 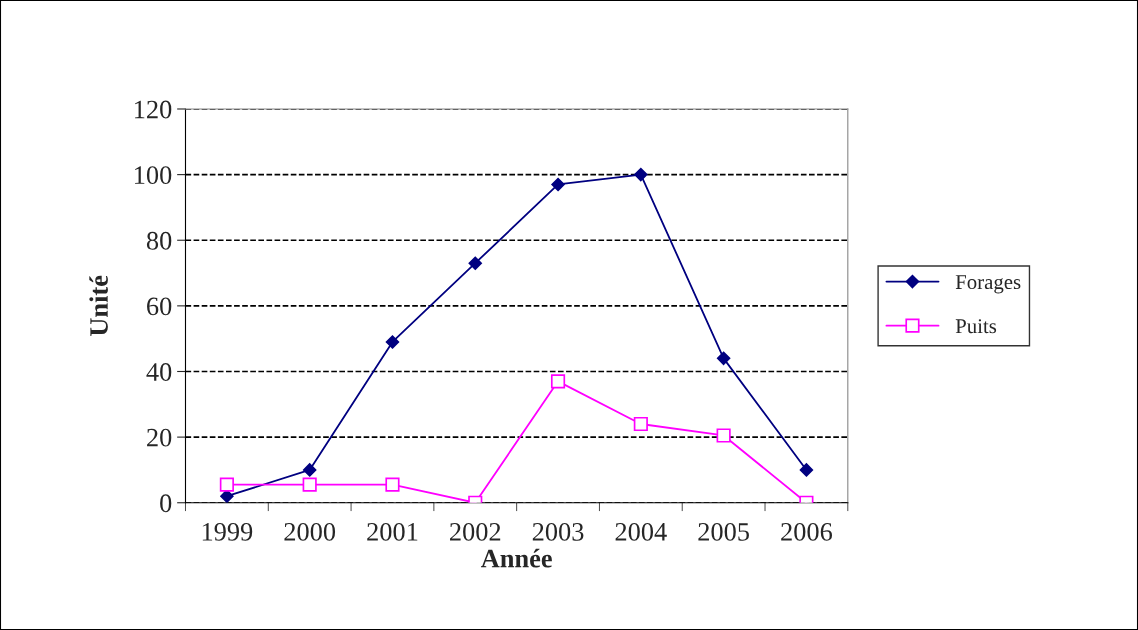 I want to click on y-tick-label: 120, so click(x=153, y=109).